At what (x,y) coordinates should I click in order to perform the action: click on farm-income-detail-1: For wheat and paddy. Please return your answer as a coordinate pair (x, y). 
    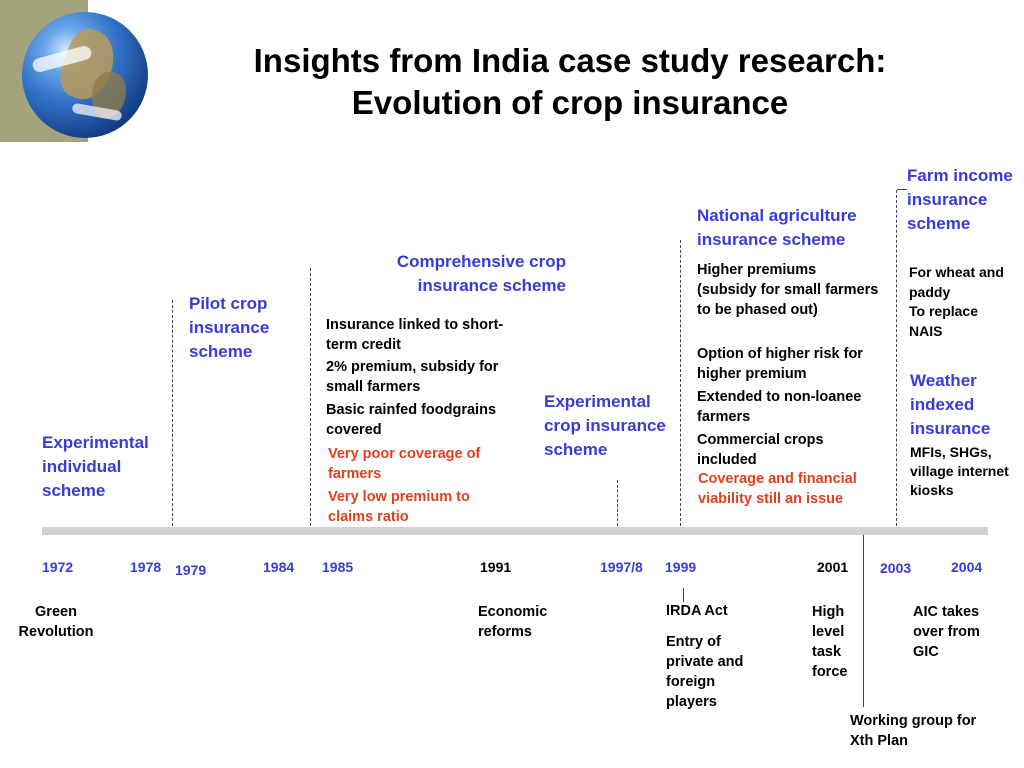
    Looking at the image, I should click on (956, 282).